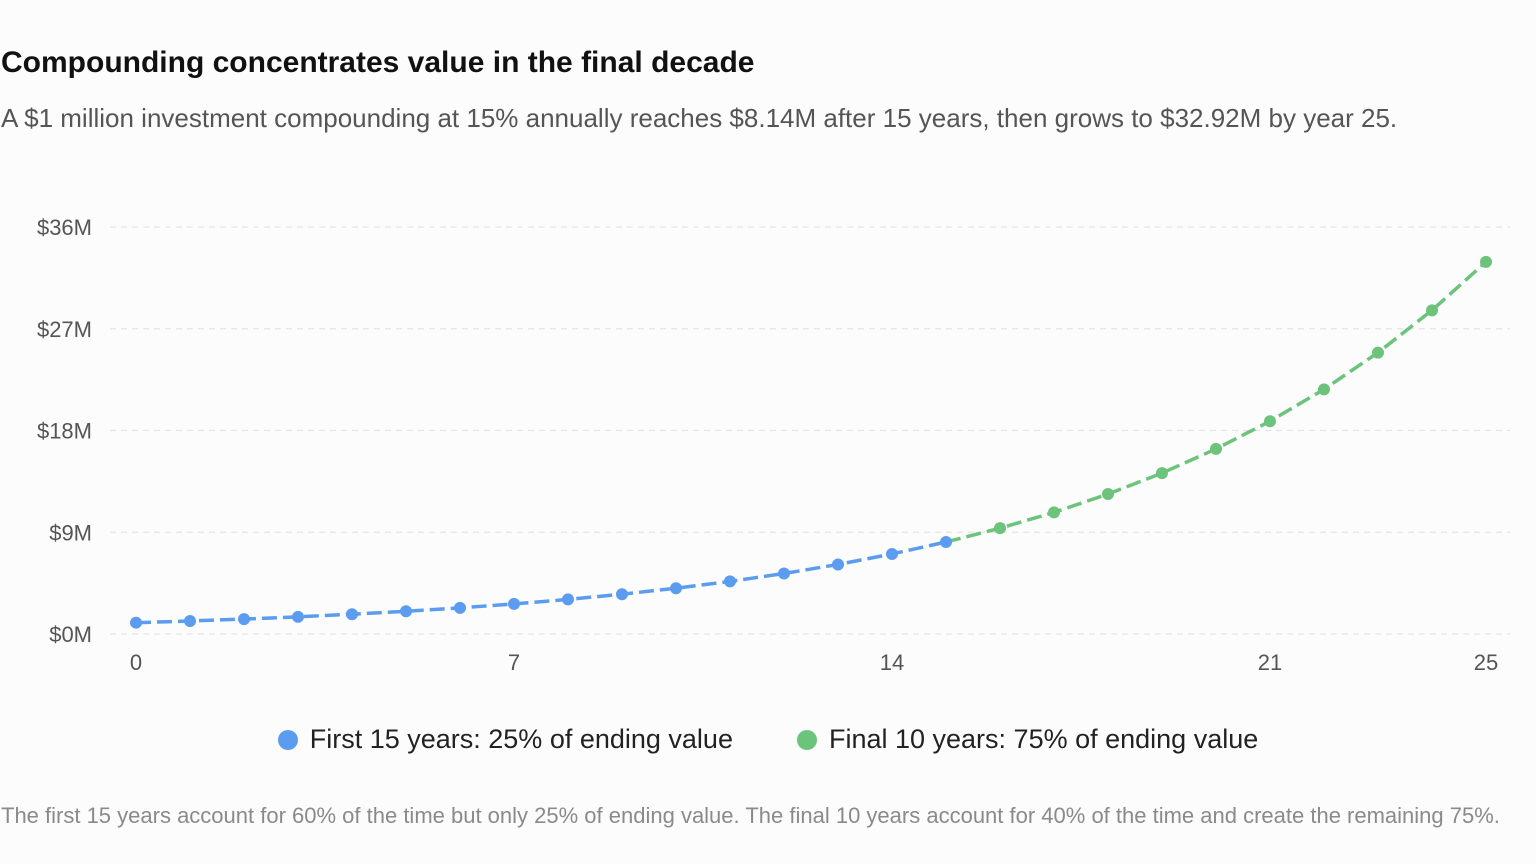 The image size is (1536, 864). I want to click on data-point-s1-x22, so click(1324, 389).